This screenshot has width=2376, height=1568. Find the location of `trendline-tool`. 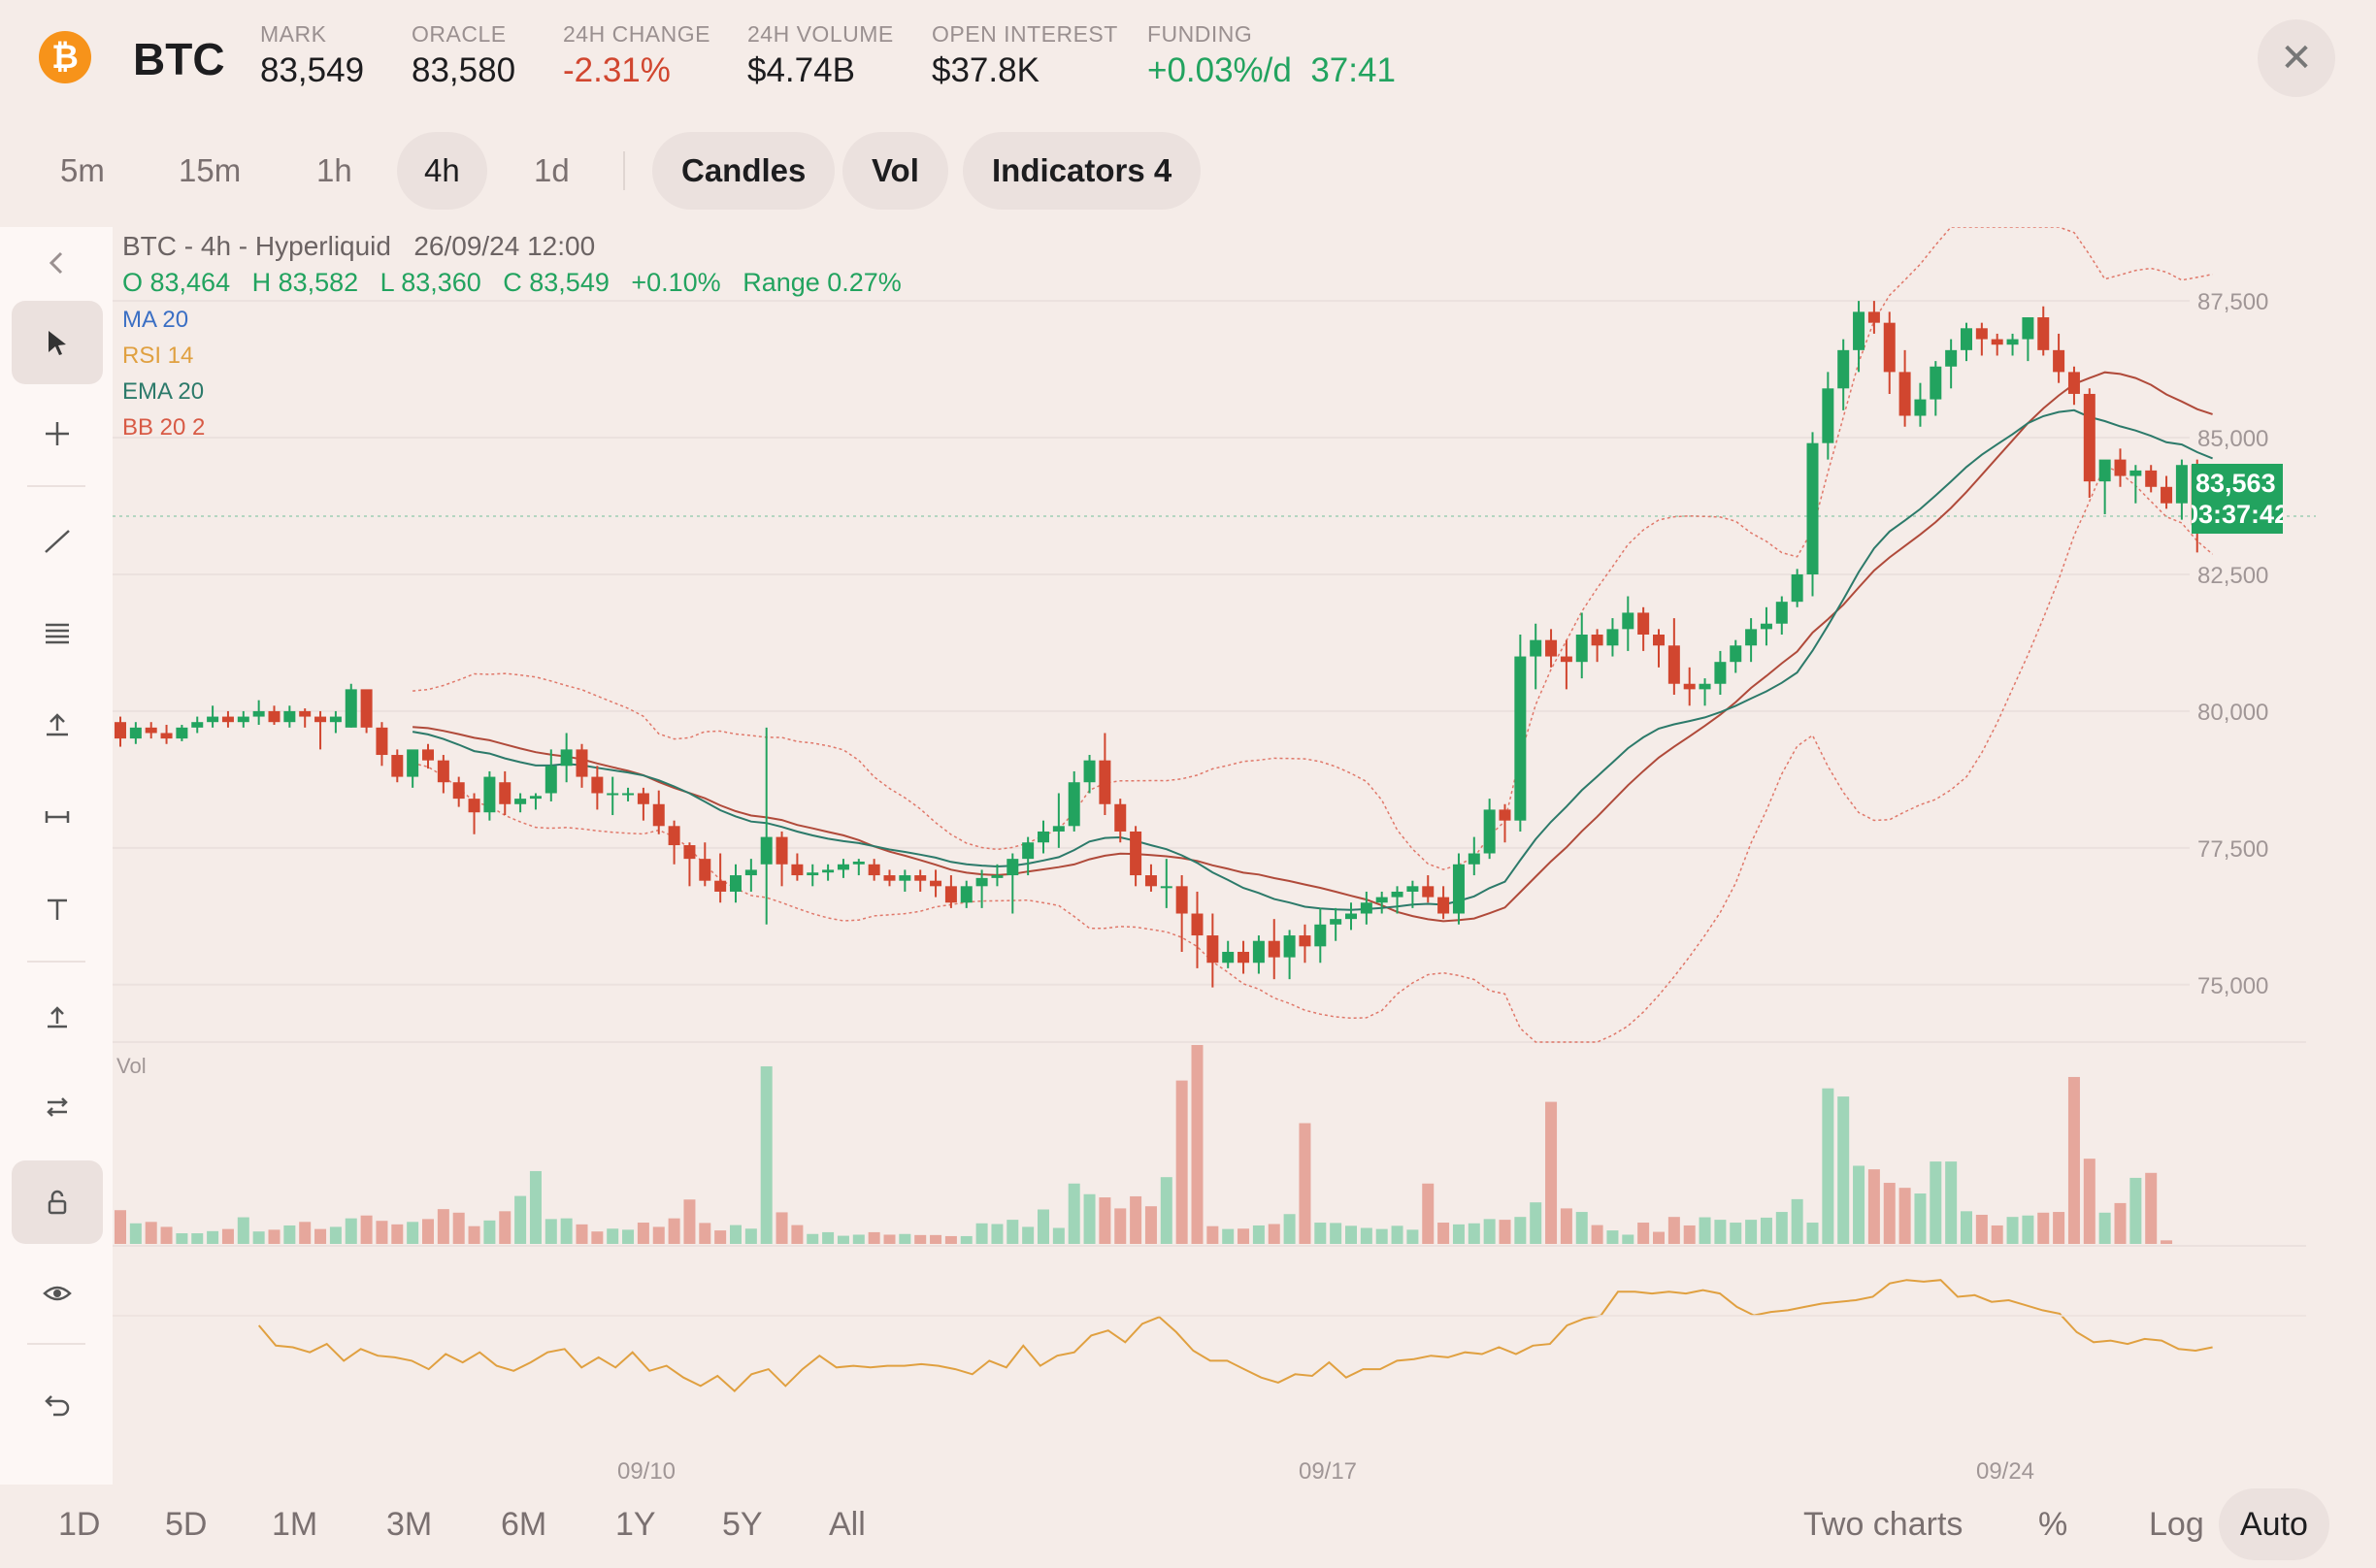

trendline-tool is located at coordinates (57, 540).